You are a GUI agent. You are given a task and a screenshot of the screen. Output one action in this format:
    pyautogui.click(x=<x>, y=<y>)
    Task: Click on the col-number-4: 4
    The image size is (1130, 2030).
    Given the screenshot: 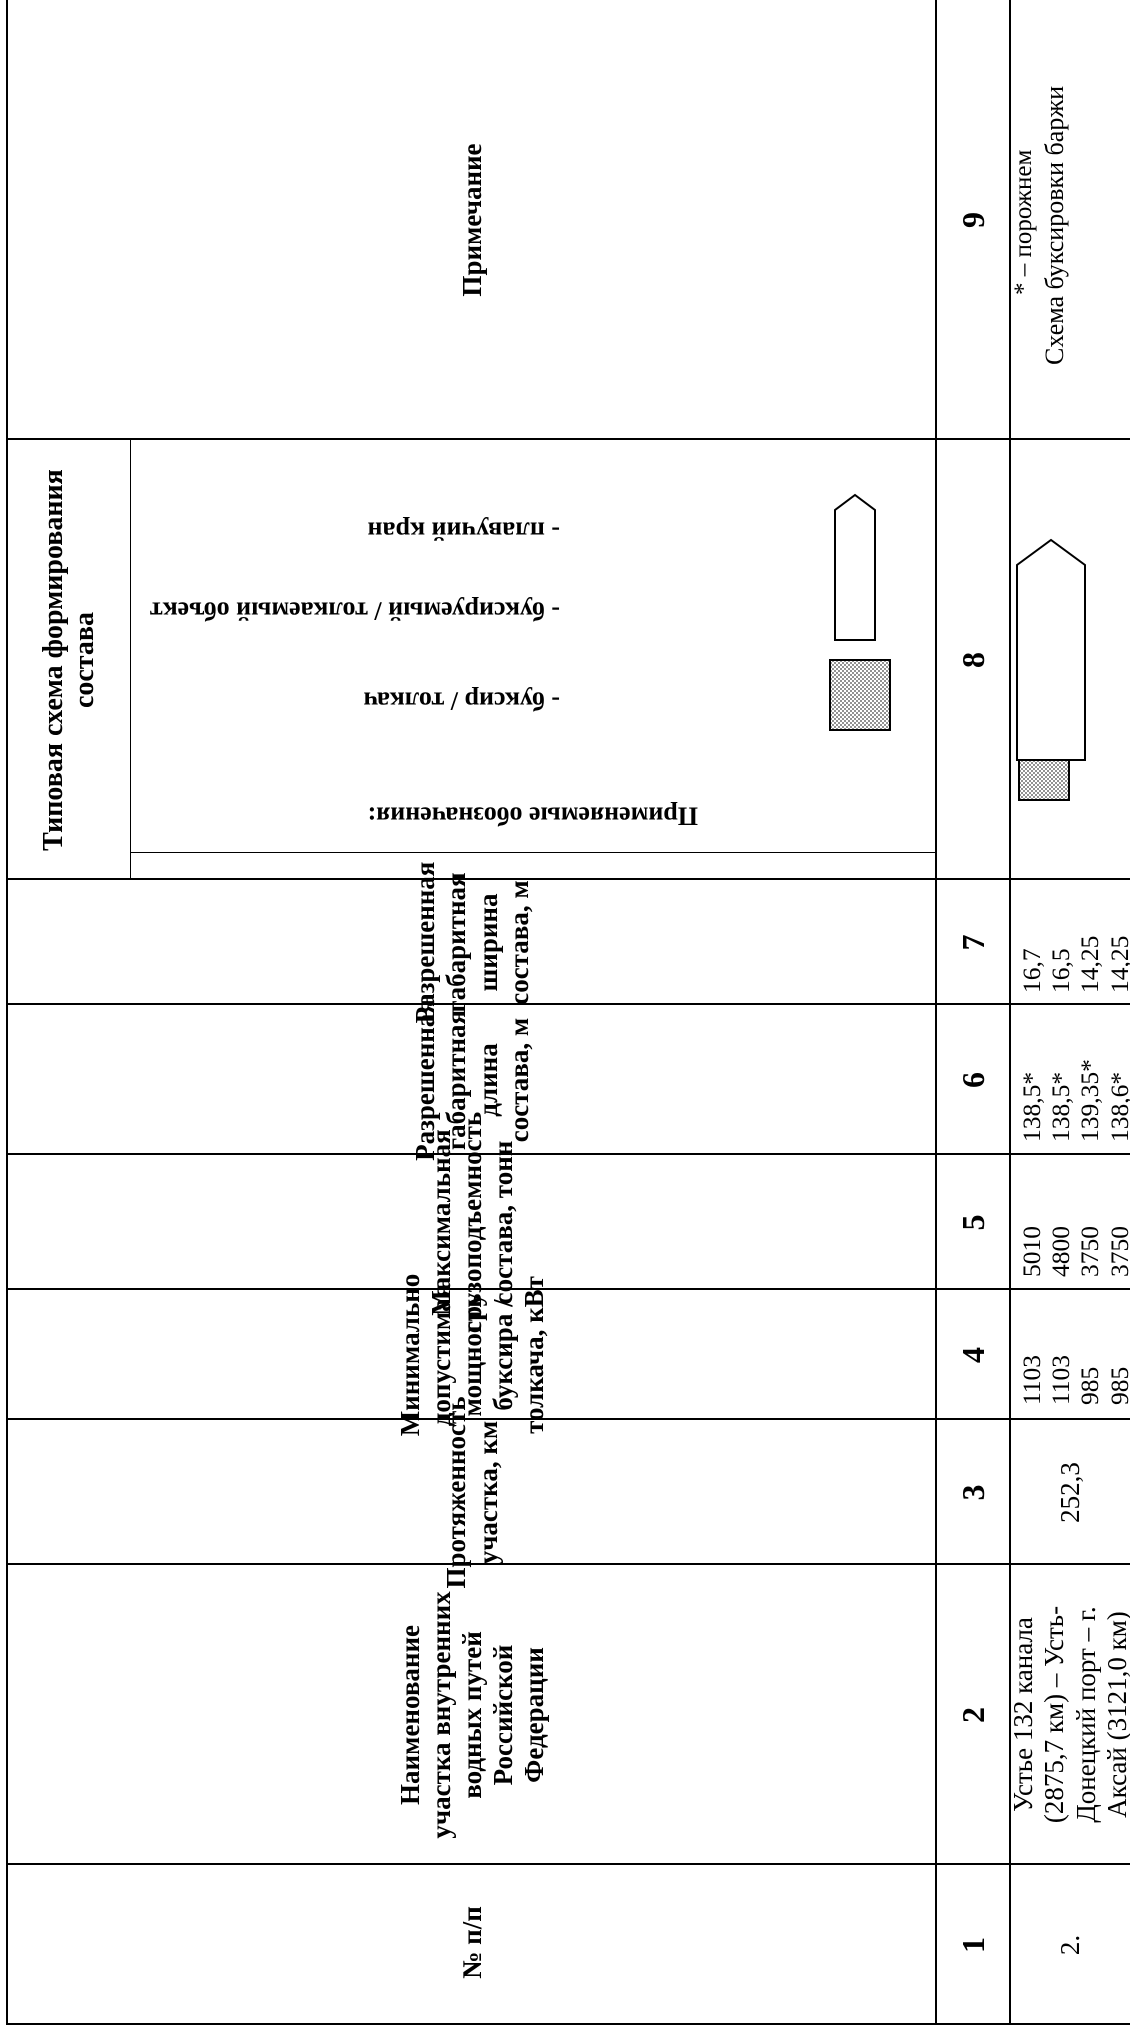 What is the action you would take?
    pyautogui.click(x=972, y=1355)
    